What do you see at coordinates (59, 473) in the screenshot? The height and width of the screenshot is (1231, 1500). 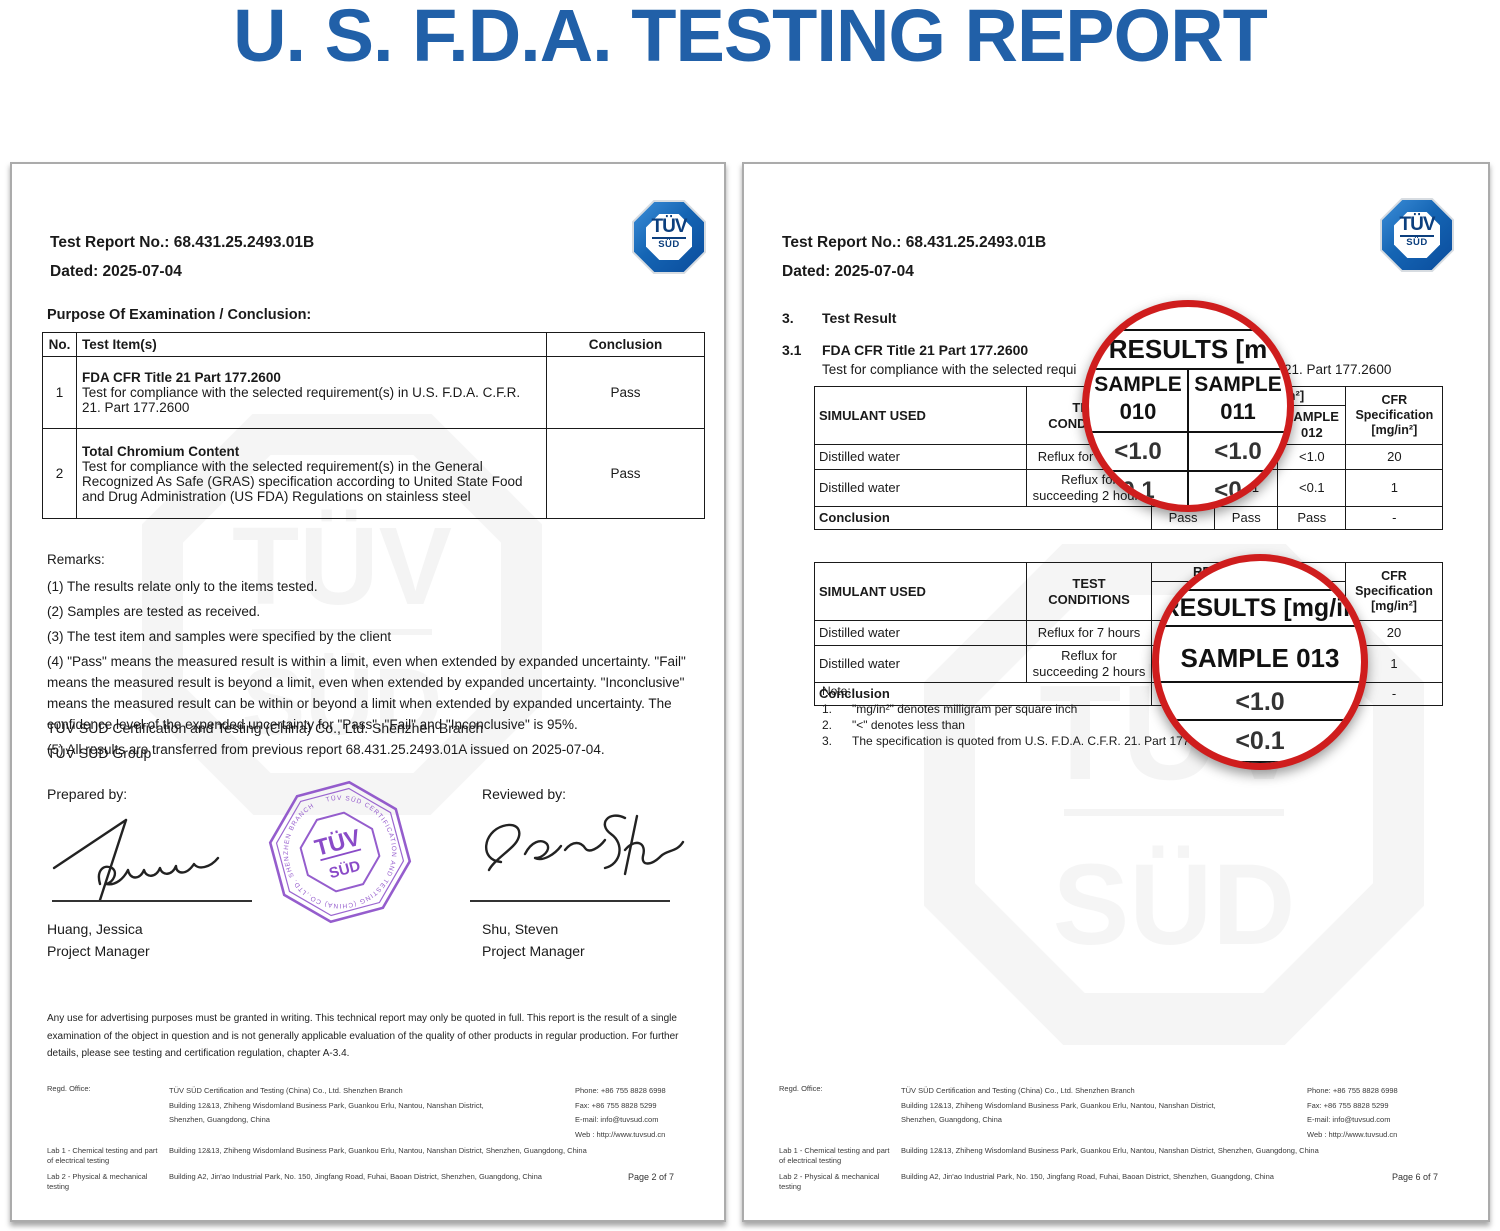 I see `row-no: 2` at bounding box center [59, 473].